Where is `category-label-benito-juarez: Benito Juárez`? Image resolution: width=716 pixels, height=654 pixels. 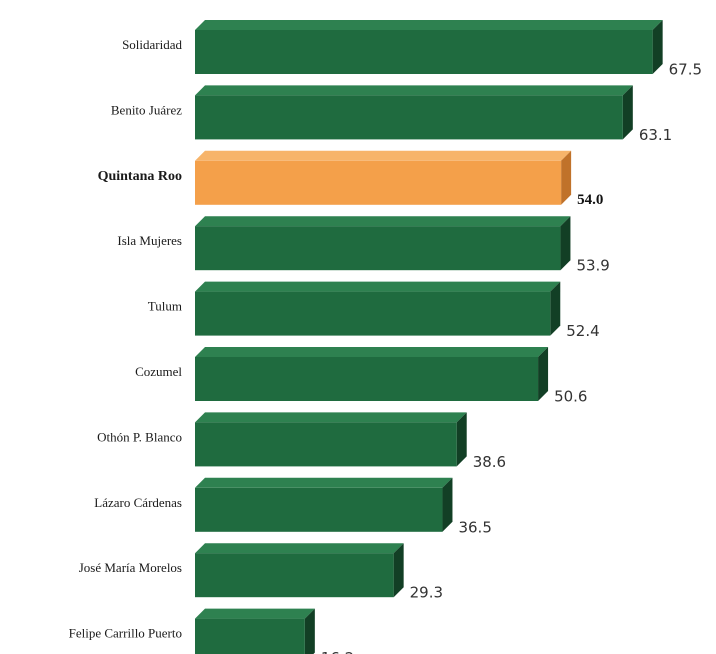 category-label-benito-juarez: Benito Juárez is located at coordinates (146, 109).